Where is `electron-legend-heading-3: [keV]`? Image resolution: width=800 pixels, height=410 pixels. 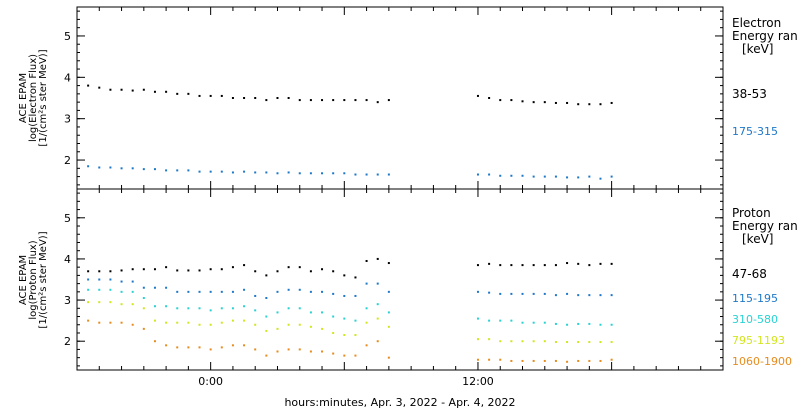
electron-legend-heading-3: [keV] is located at coordinates (757, 49).